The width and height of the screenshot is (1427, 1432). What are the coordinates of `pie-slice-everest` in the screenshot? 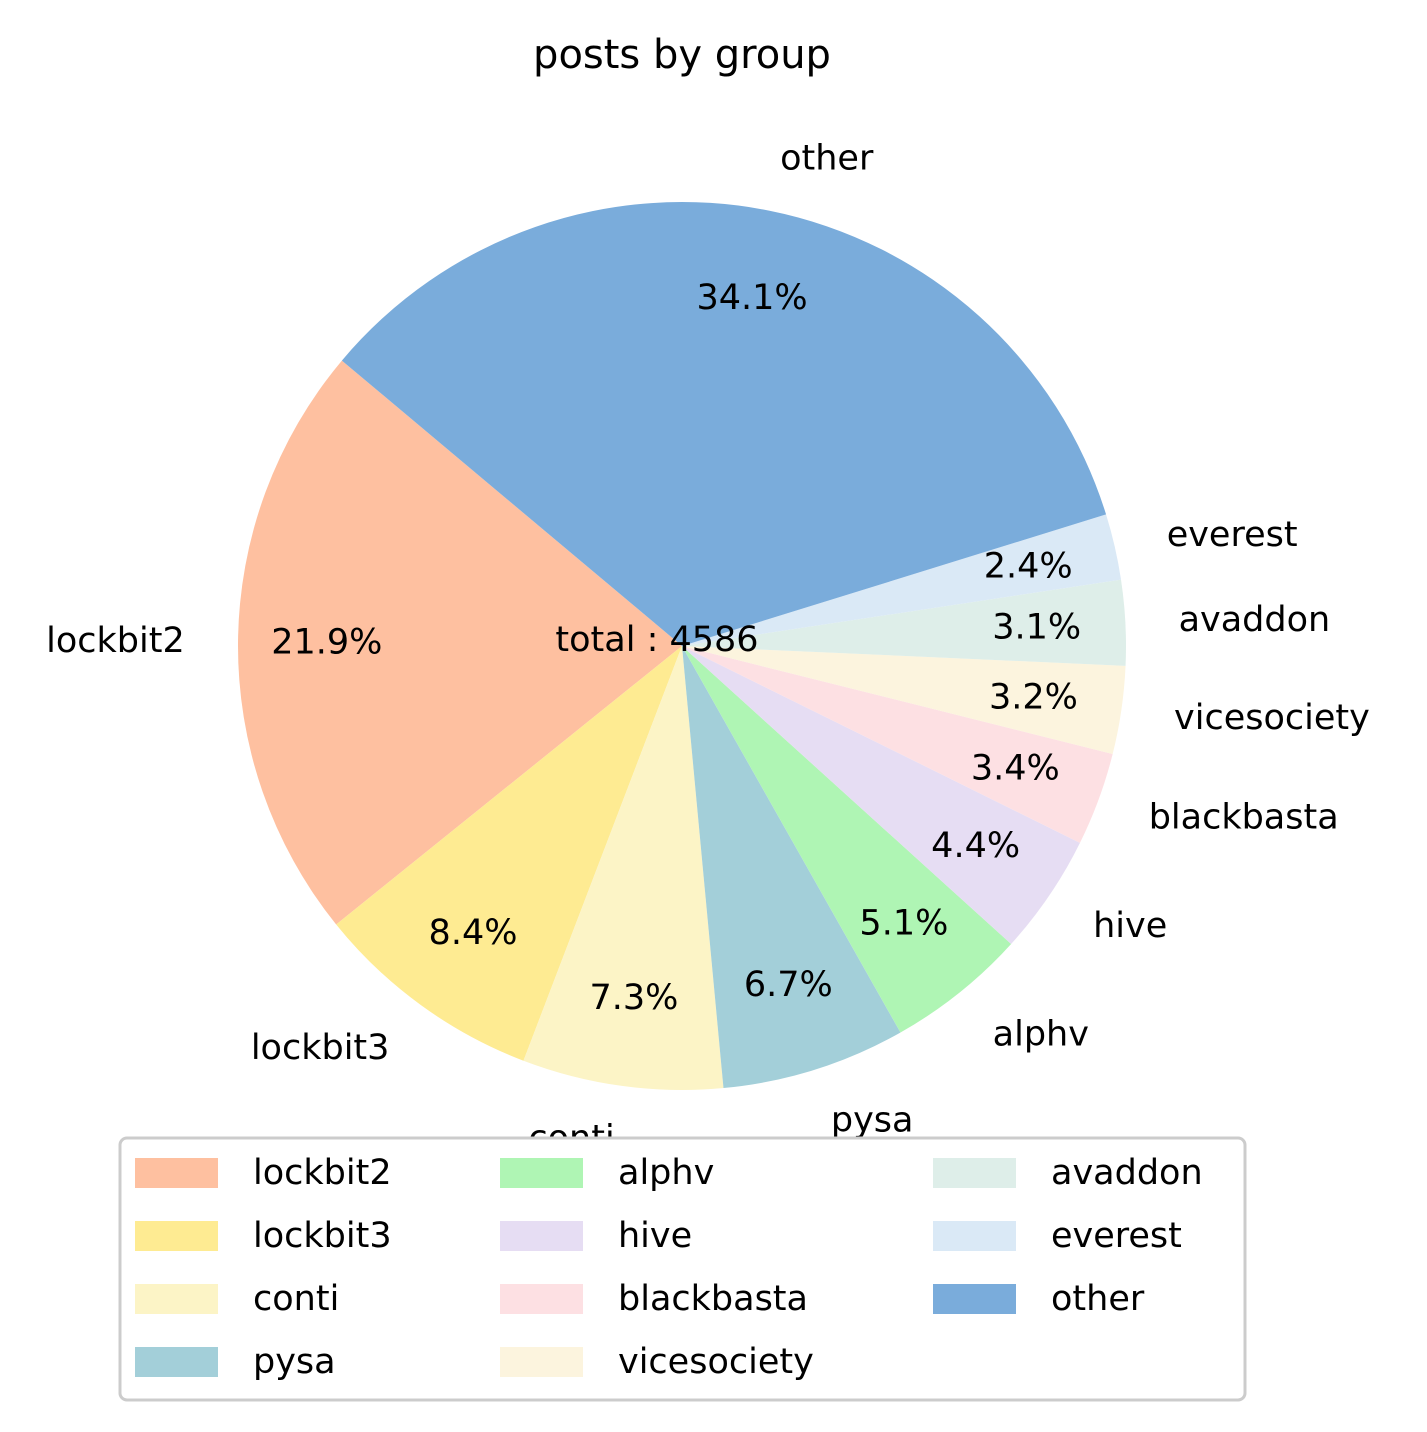 It's located at (902, 580).